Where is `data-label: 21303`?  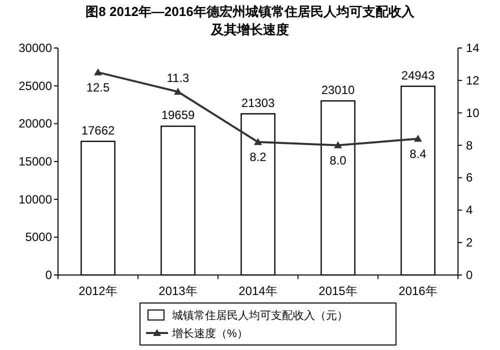 data-label: 21303 is located at coordinates (258, 103).